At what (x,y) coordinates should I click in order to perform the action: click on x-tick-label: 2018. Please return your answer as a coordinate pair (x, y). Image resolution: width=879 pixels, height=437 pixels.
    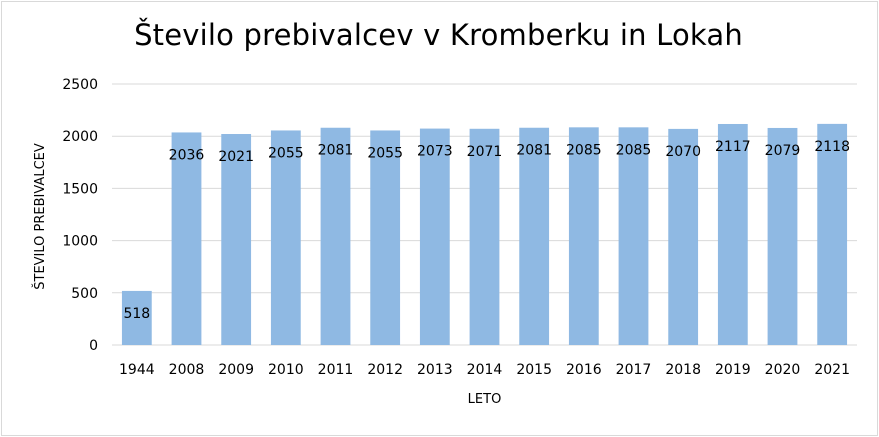
    Looking at the image, I should click on (683, 370).